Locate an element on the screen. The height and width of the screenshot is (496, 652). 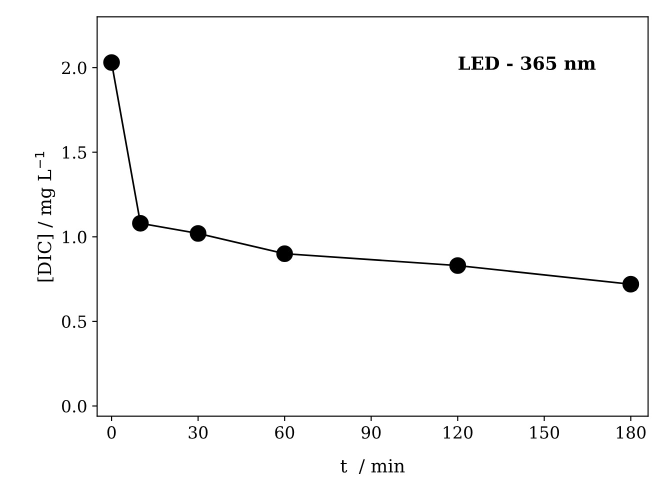
y-tick-label: 0.0 is located at coordinates (74, 406).